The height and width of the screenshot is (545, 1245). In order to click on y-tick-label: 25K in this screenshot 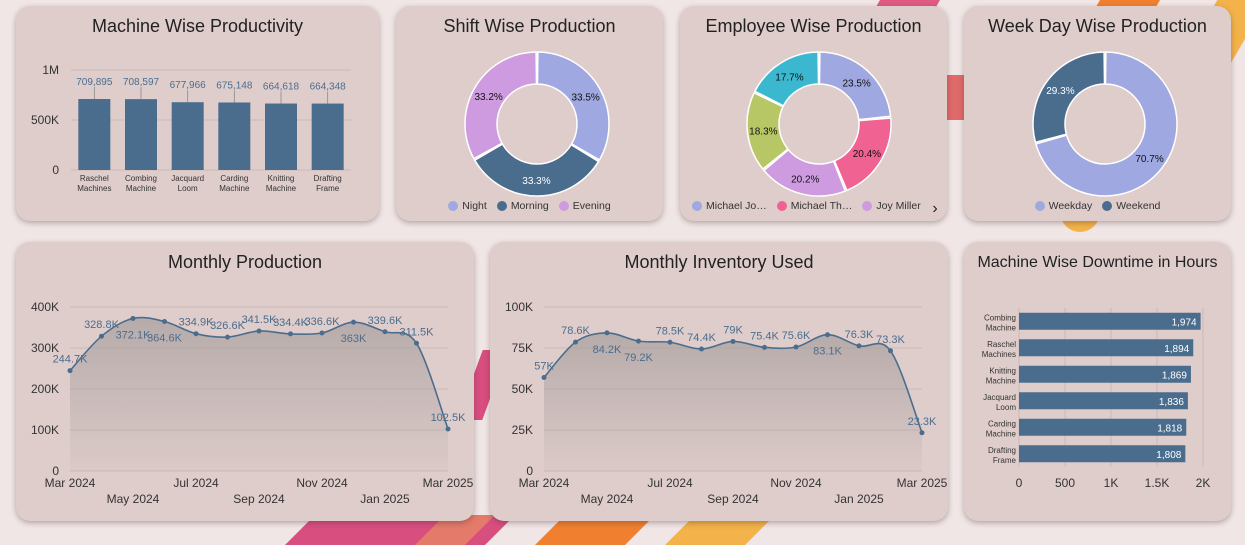, I will do `click(522, 430)`.